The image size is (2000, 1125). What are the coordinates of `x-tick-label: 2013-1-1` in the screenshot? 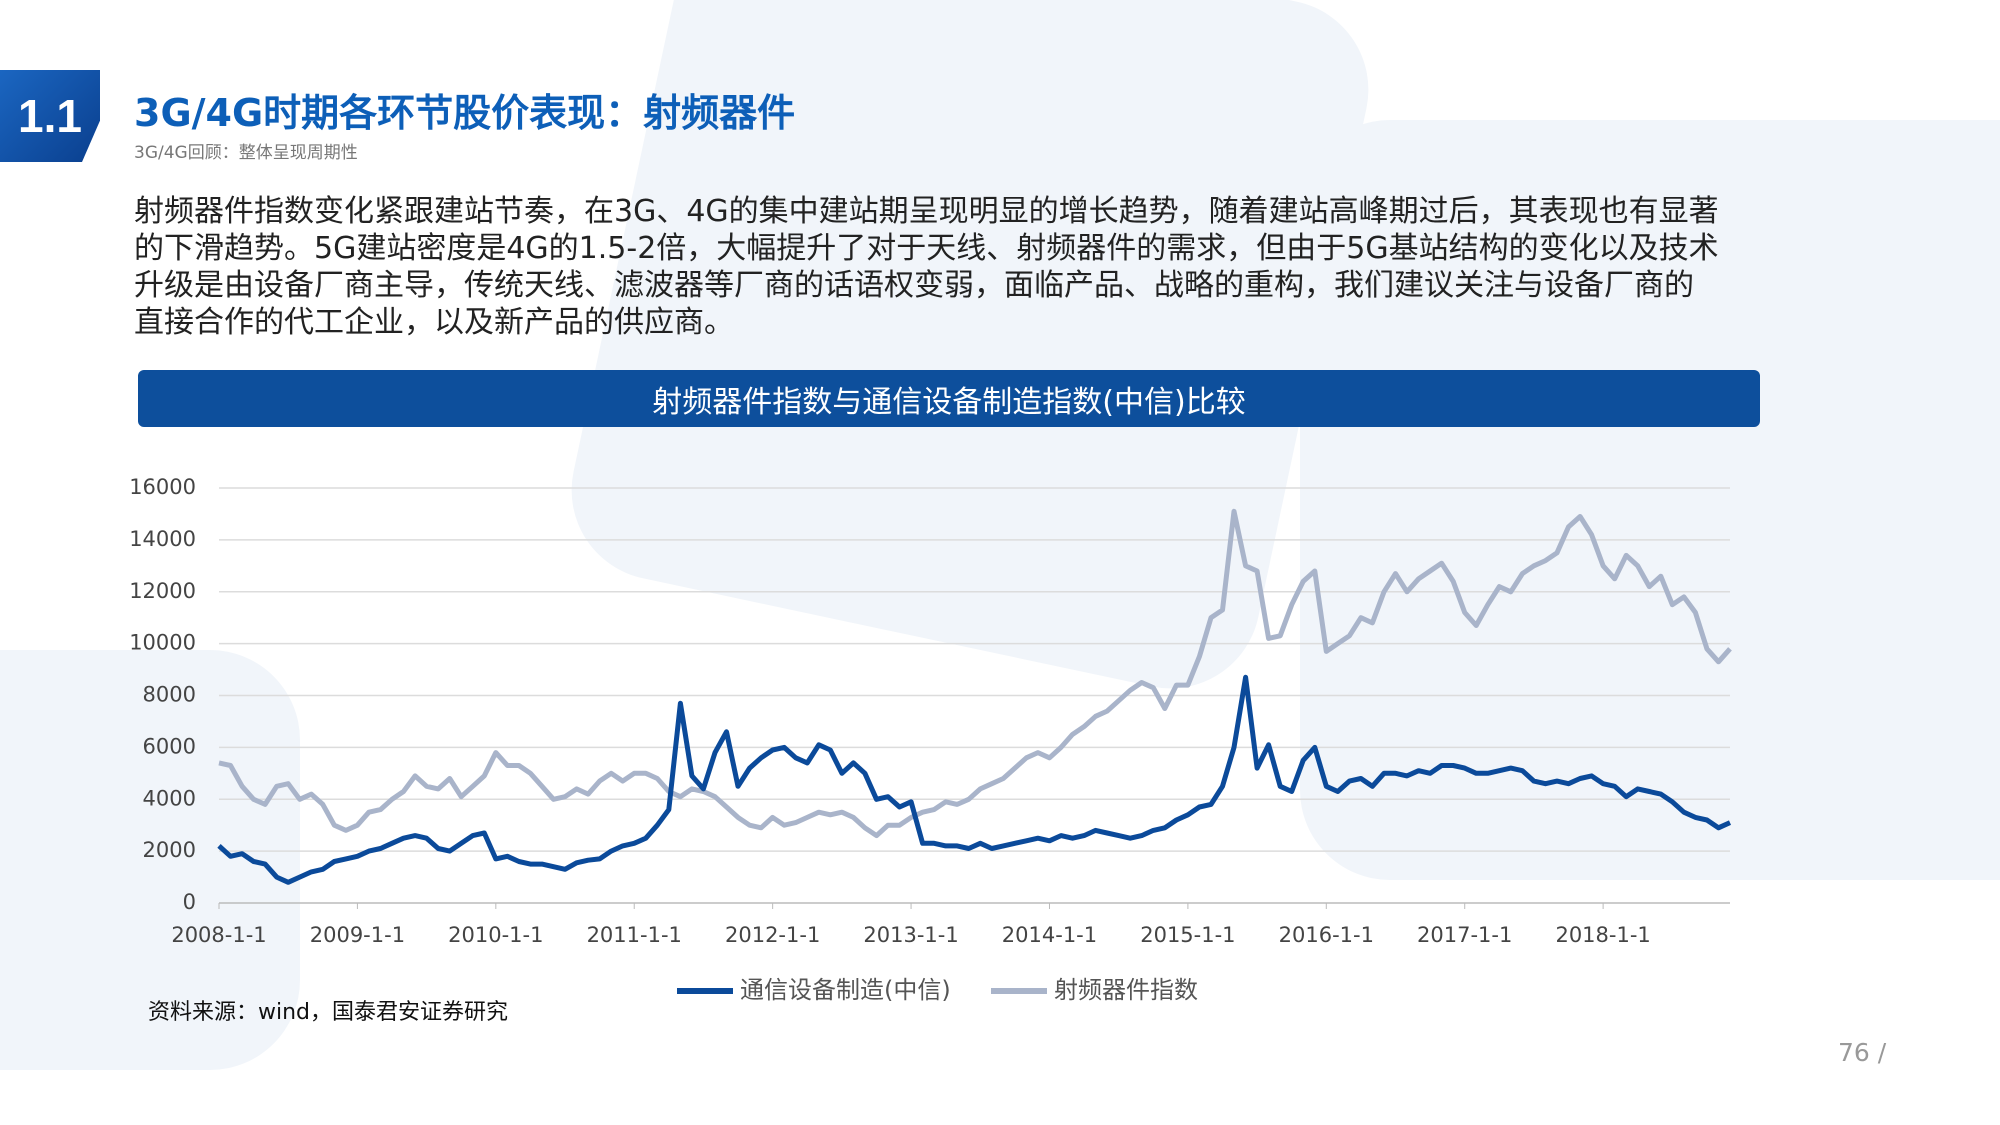 It's located at (910, 935).